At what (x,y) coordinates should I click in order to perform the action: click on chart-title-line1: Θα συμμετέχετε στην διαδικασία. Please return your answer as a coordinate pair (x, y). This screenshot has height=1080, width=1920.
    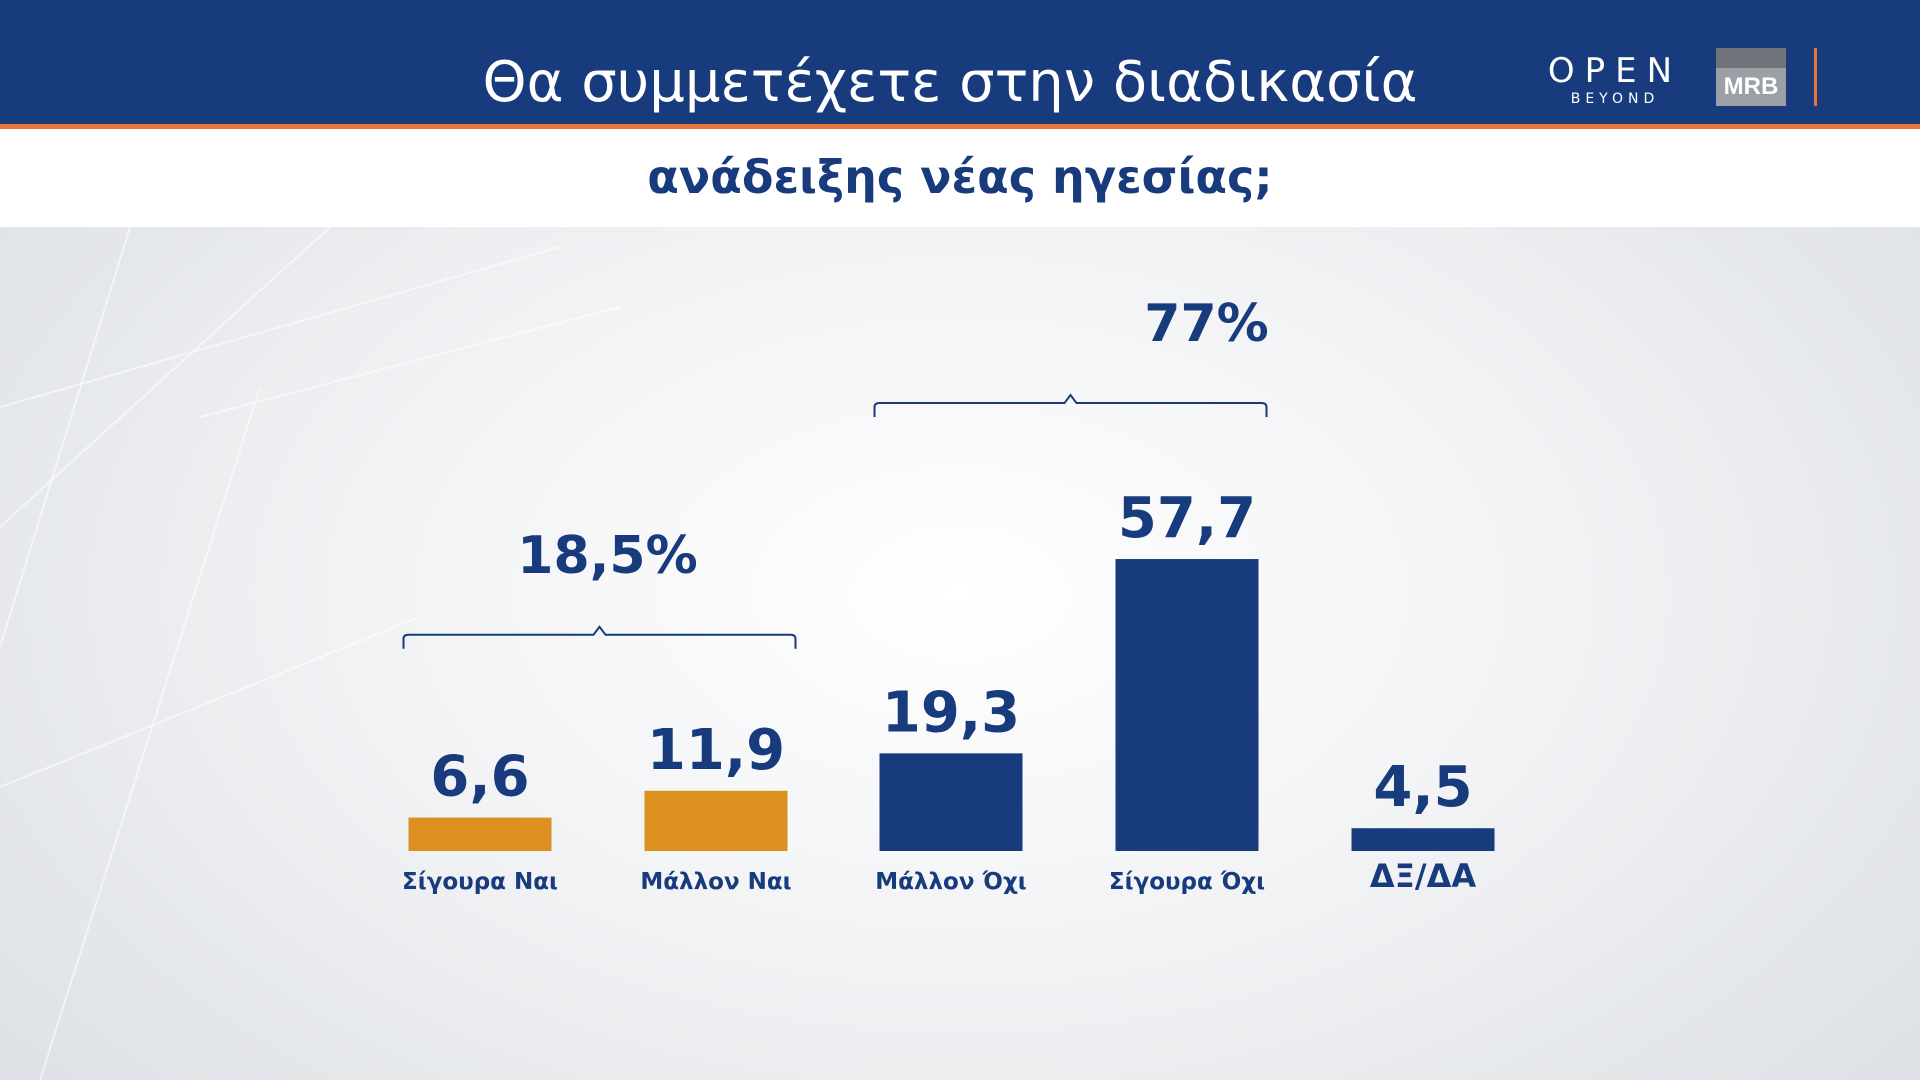
    Looking at the image, I should click on (950, 82).